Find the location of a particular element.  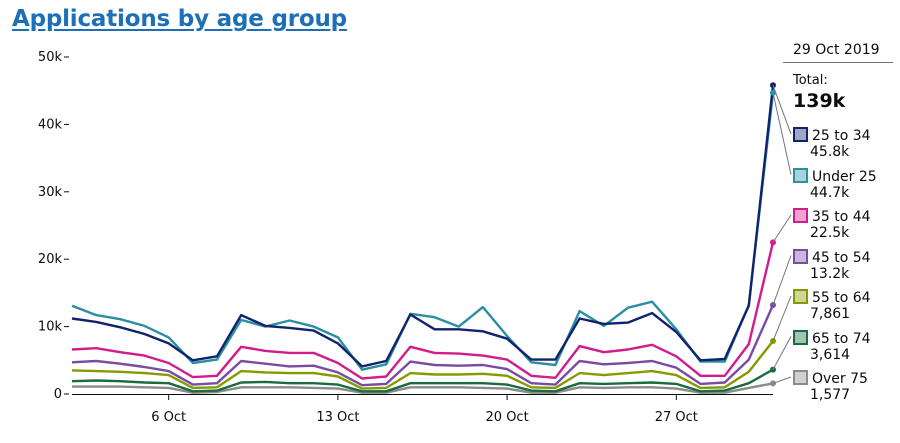

legend-series-name: 25 to 34 is located at coordinates (841, 136).